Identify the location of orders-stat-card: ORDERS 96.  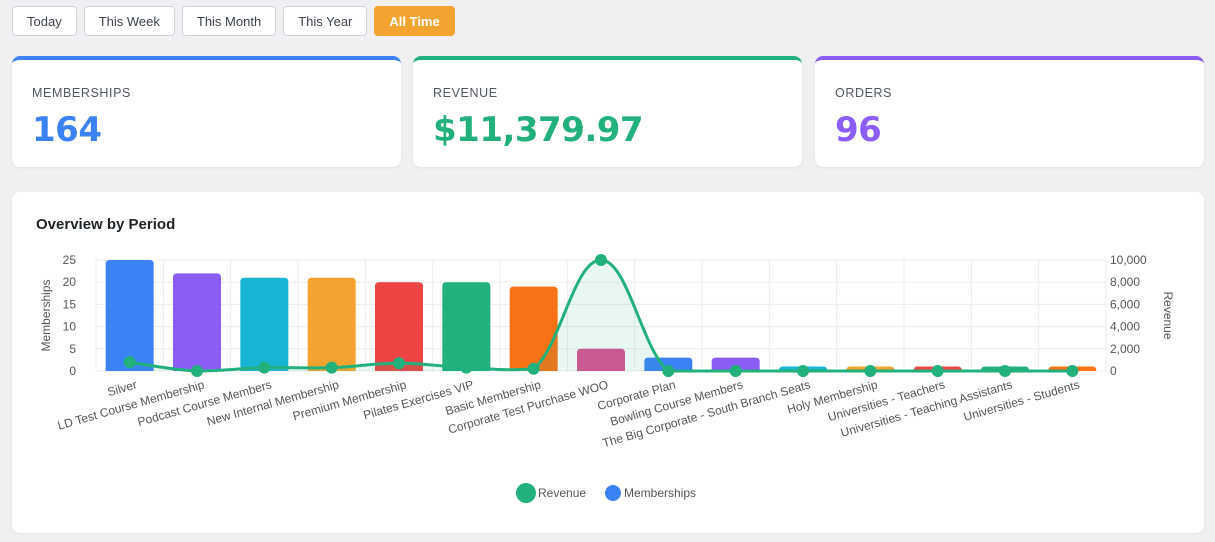
(1009, 111).